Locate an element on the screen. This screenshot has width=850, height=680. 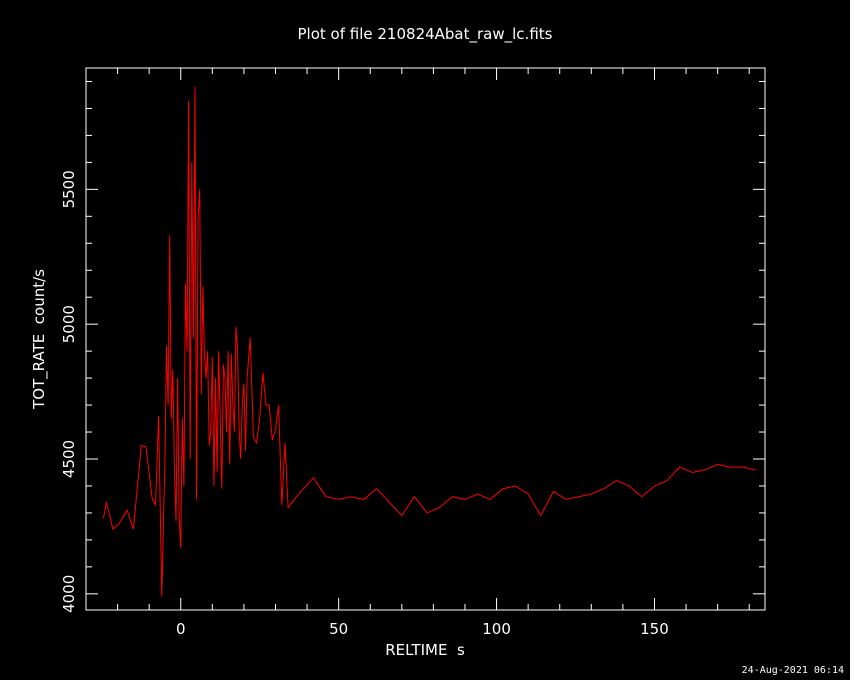
x-tick-label: 100 is located at coordinates (496, 629).